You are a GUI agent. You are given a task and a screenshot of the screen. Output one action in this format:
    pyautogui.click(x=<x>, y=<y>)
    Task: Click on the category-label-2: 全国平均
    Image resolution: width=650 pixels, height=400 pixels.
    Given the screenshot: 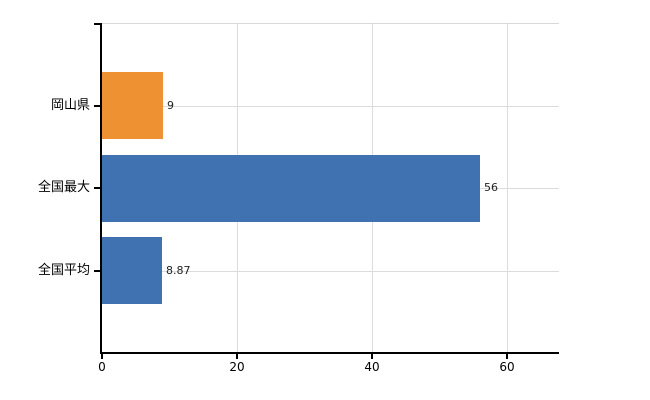 What is the action you would take?
    pyautogui.click(x=63, y=270)
    